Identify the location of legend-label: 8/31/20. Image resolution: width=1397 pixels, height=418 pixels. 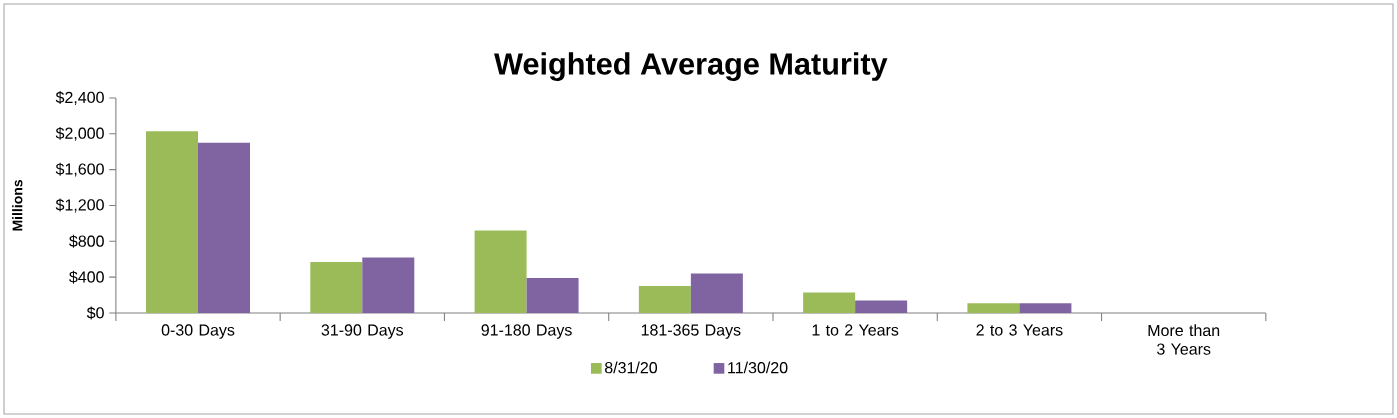
(631, 367).